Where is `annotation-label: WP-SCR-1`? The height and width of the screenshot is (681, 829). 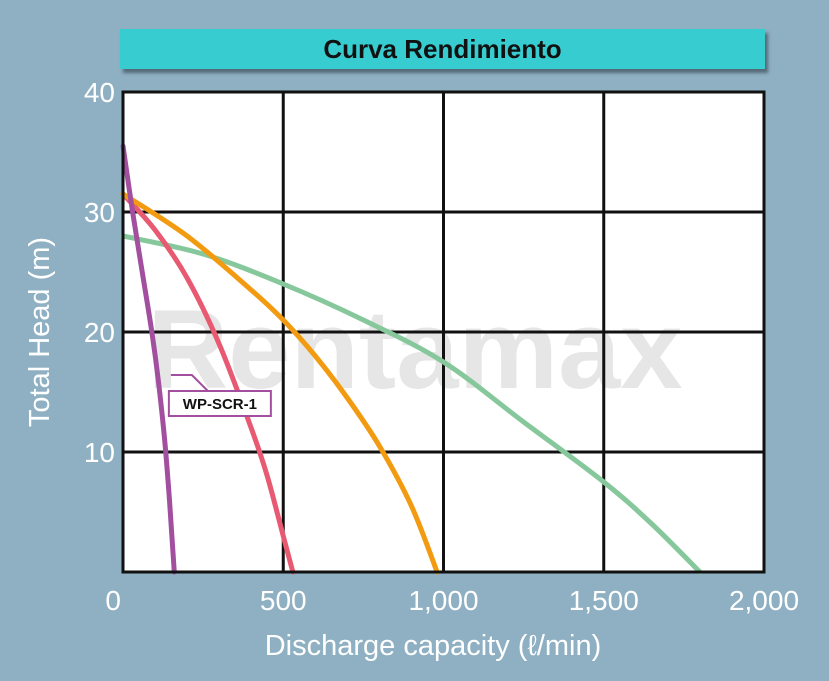
annotation-label: WP-SCR-1 is located at coordinates (220, 404).